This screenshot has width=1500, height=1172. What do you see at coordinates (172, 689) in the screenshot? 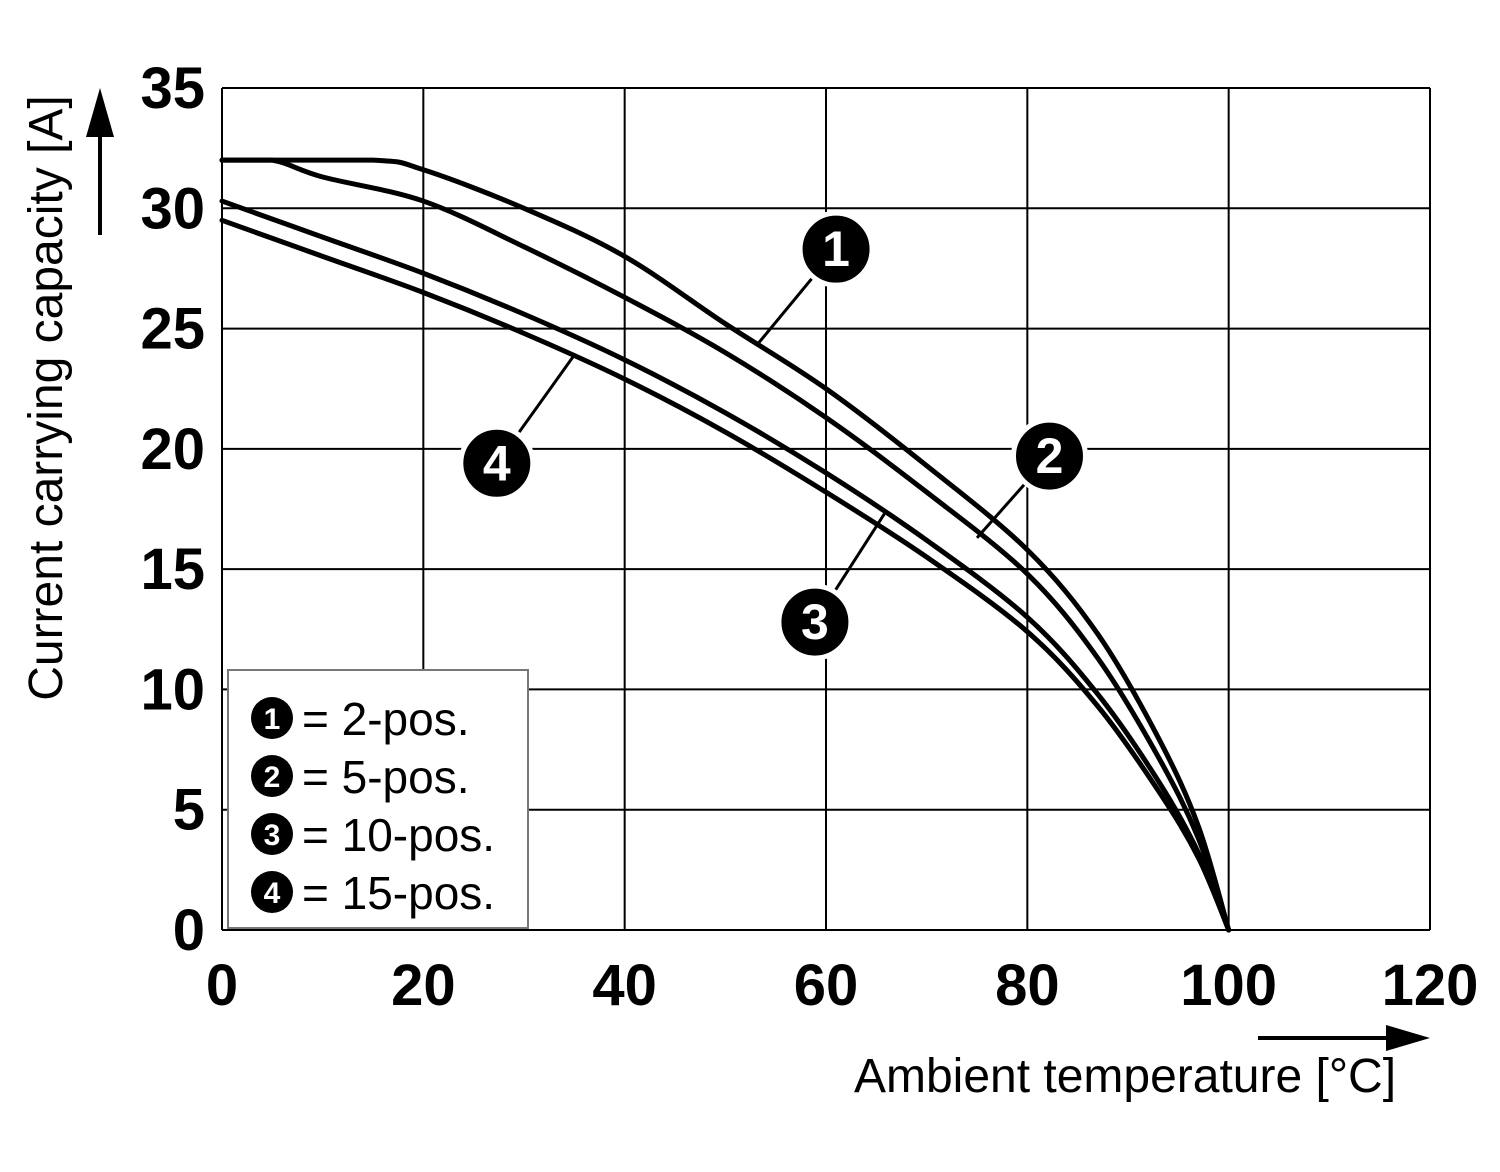
I see `y-tick-label: 10` at bounding box center [172, 689].